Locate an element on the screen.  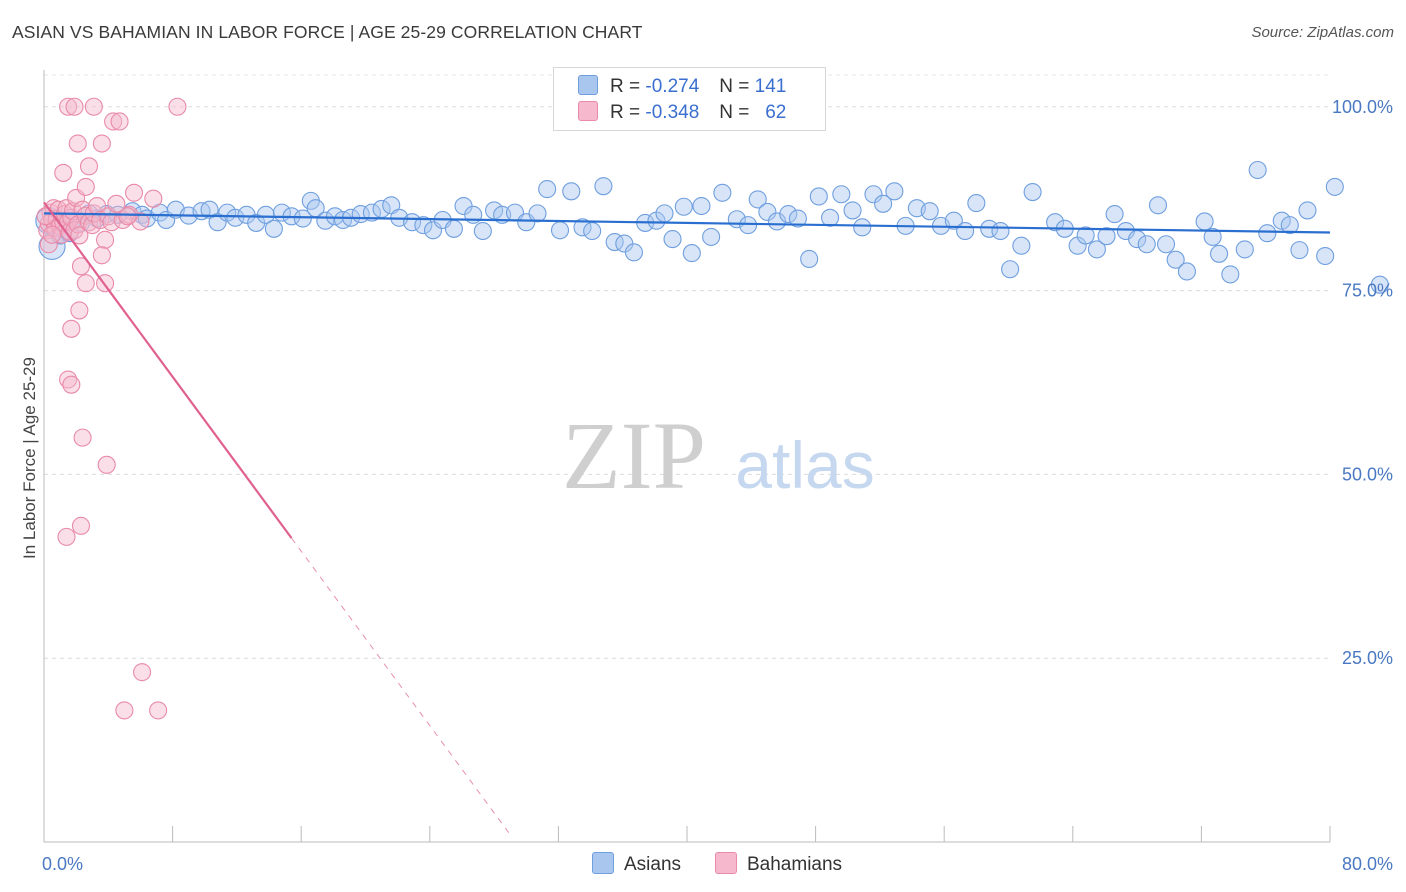
bahamian-r-label: R = is located at coordinates (625, 112).